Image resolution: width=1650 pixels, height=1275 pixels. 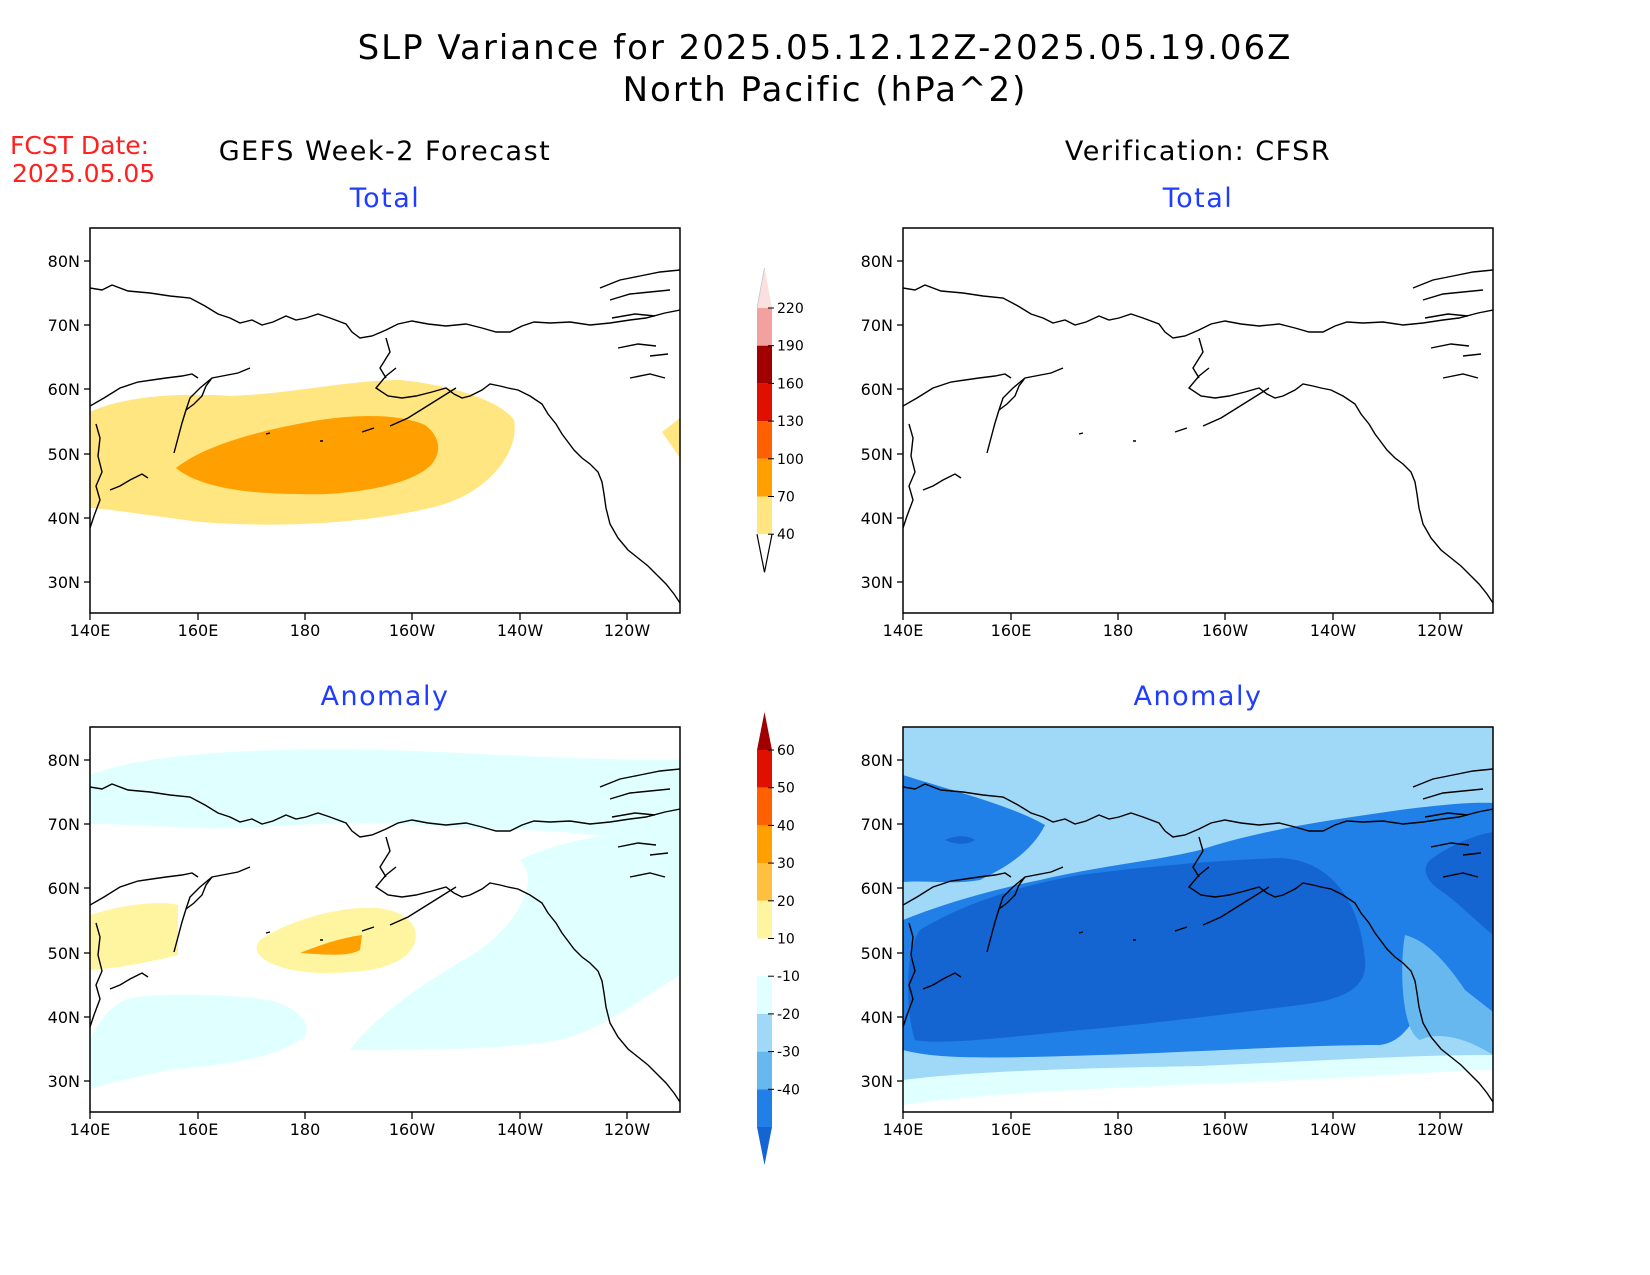 What do you see at coordinates (764, 288) in the screenshot?
I see `total-colorbar-top-arrow` at bounding box center [764, 288].